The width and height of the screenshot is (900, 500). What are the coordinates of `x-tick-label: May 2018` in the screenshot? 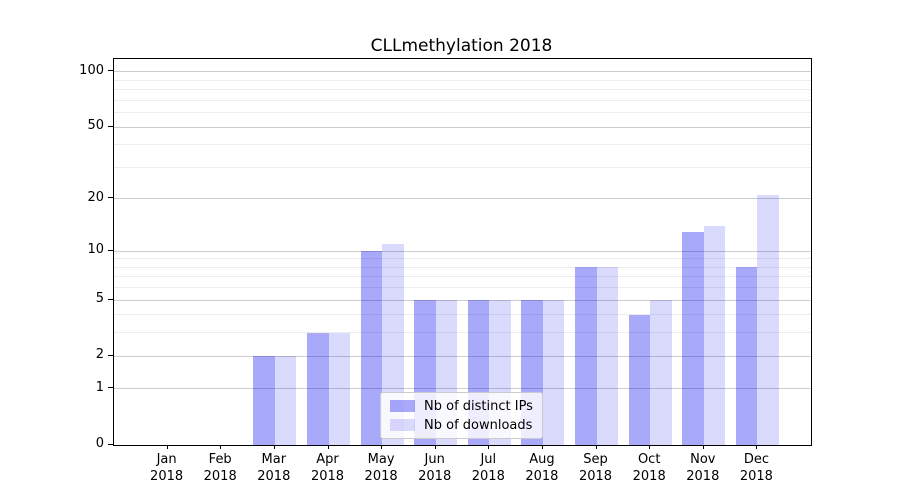 It's located at (381, 468).